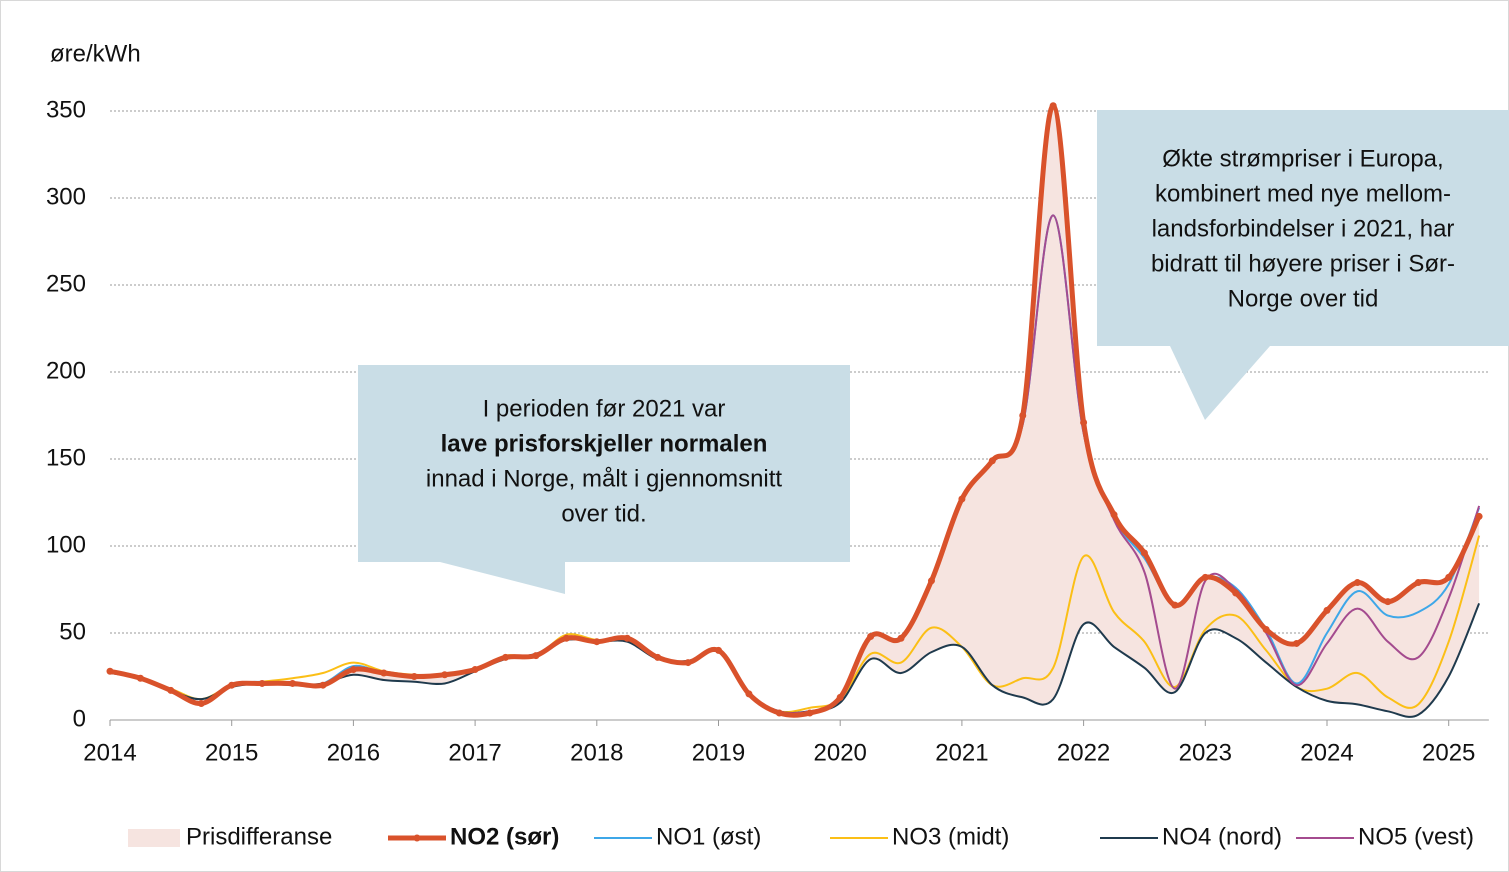 This screenshot has height=872, width=1509. Describe the element at coordinates (1303, 193) in the screenshot. I see `annotation-text: kombinert med nye mellom-` at that location.